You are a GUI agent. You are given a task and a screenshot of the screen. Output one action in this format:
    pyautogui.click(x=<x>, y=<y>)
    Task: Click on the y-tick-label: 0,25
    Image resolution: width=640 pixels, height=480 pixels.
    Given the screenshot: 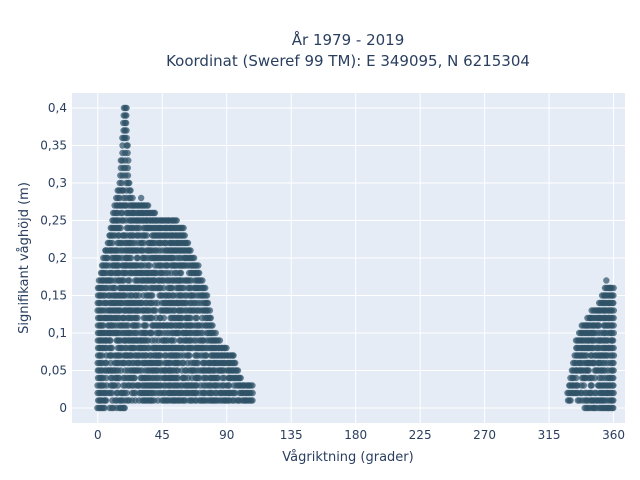 What is the action you would take?
    pyautogui.click(x=53, y=221)
    